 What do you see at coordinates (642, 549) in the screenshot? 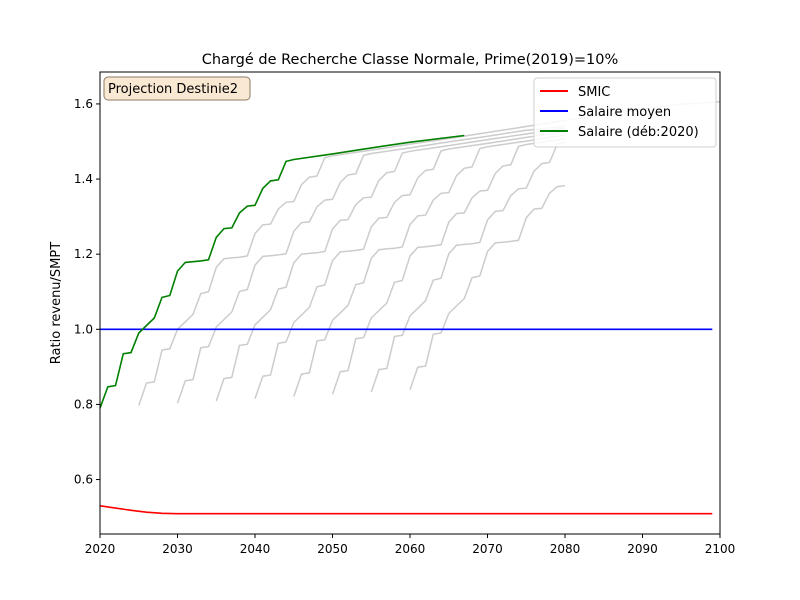
I see `x-tick-label-2090: 2090` at bounding box center [642, 549].